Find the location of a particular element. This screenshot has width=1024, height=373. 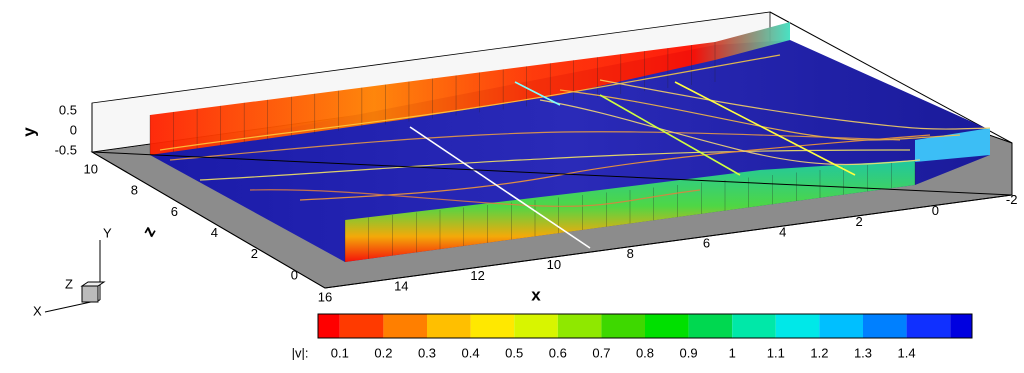

axis-title: x is located at coordinates (536, 294).